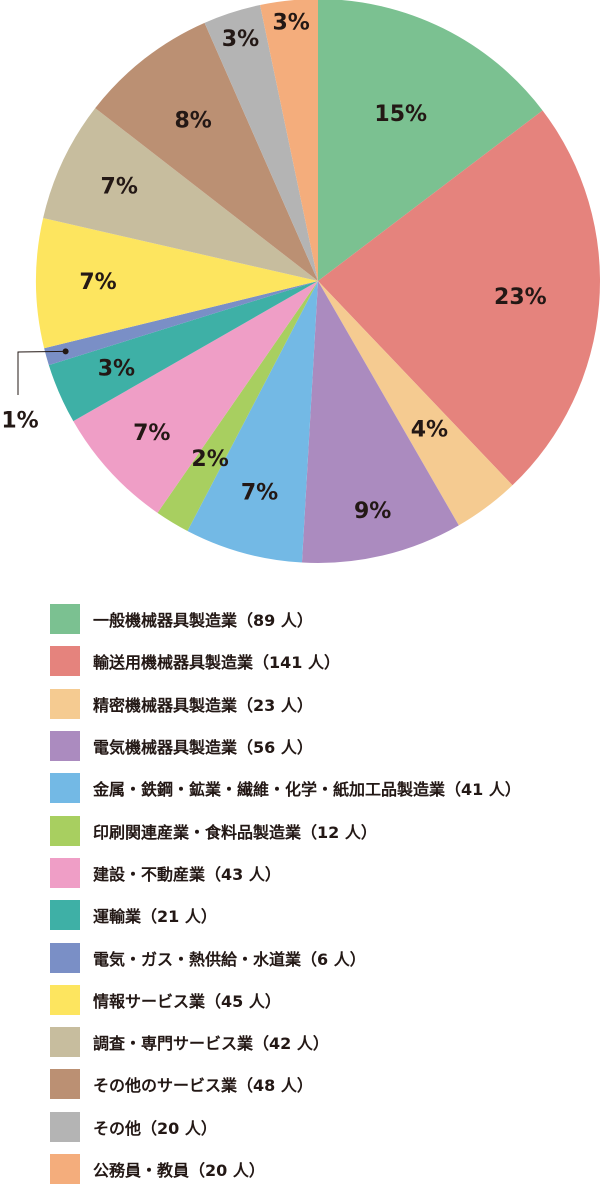 This screenshot has height=1190, width=600. Describe the element at coordinates (119, 186) in the screenshot. I see `slice-label-11: 7%` at that location.